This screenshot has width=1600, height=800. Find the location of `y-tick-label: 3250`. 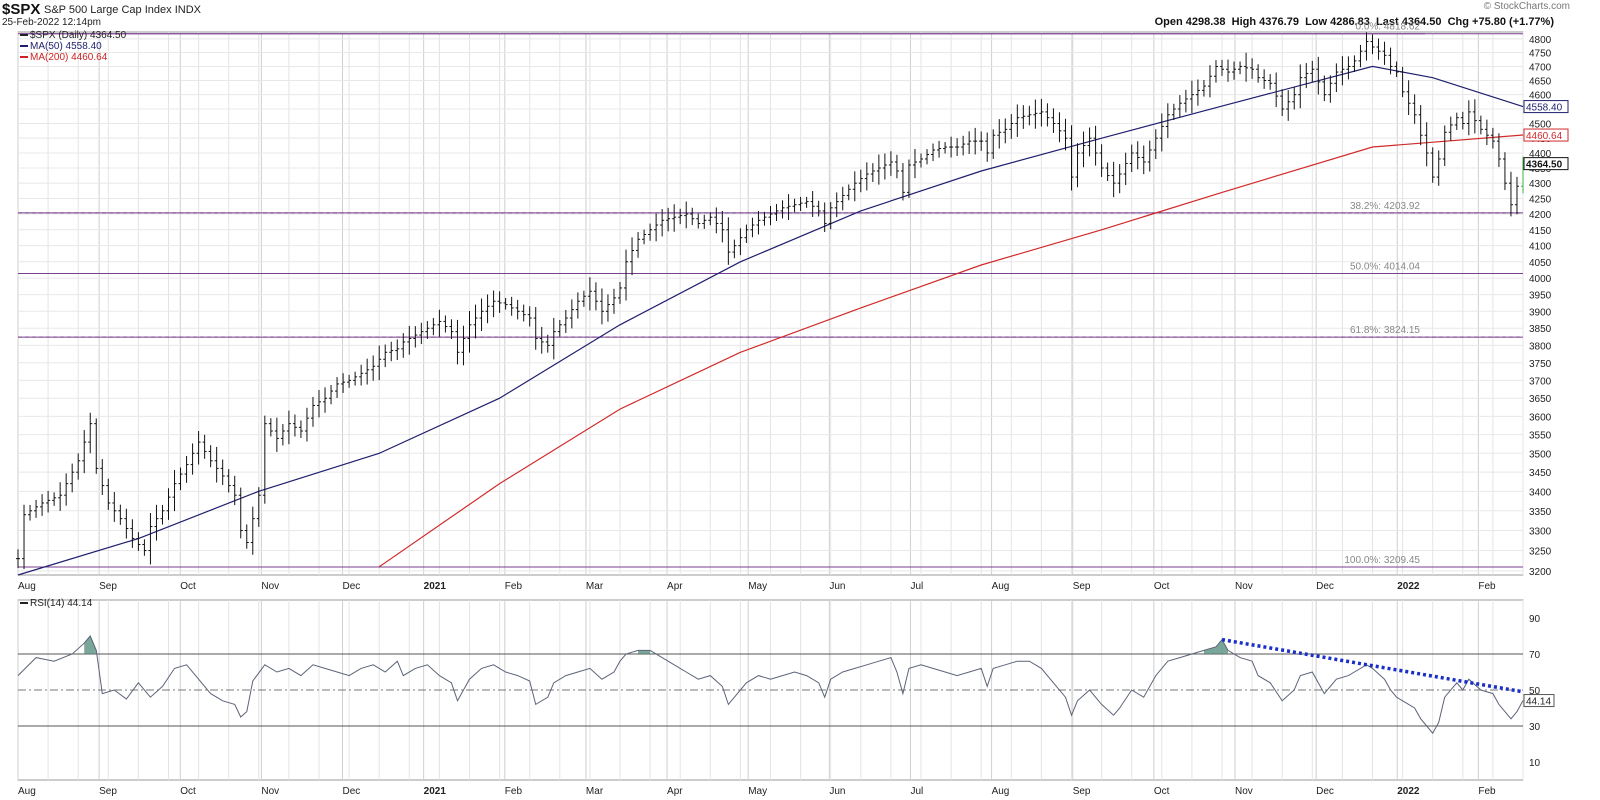

y-tick-label: 3250 is located at coordinates (1540, 552).